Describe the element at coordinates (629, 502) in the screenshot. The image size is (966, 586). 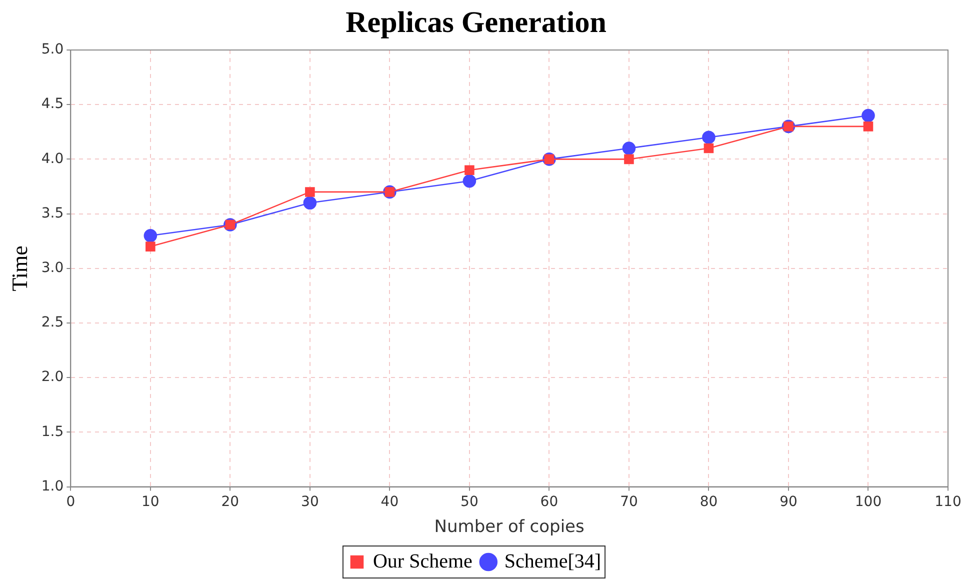
I see `x-tick-label: 70` at that location.